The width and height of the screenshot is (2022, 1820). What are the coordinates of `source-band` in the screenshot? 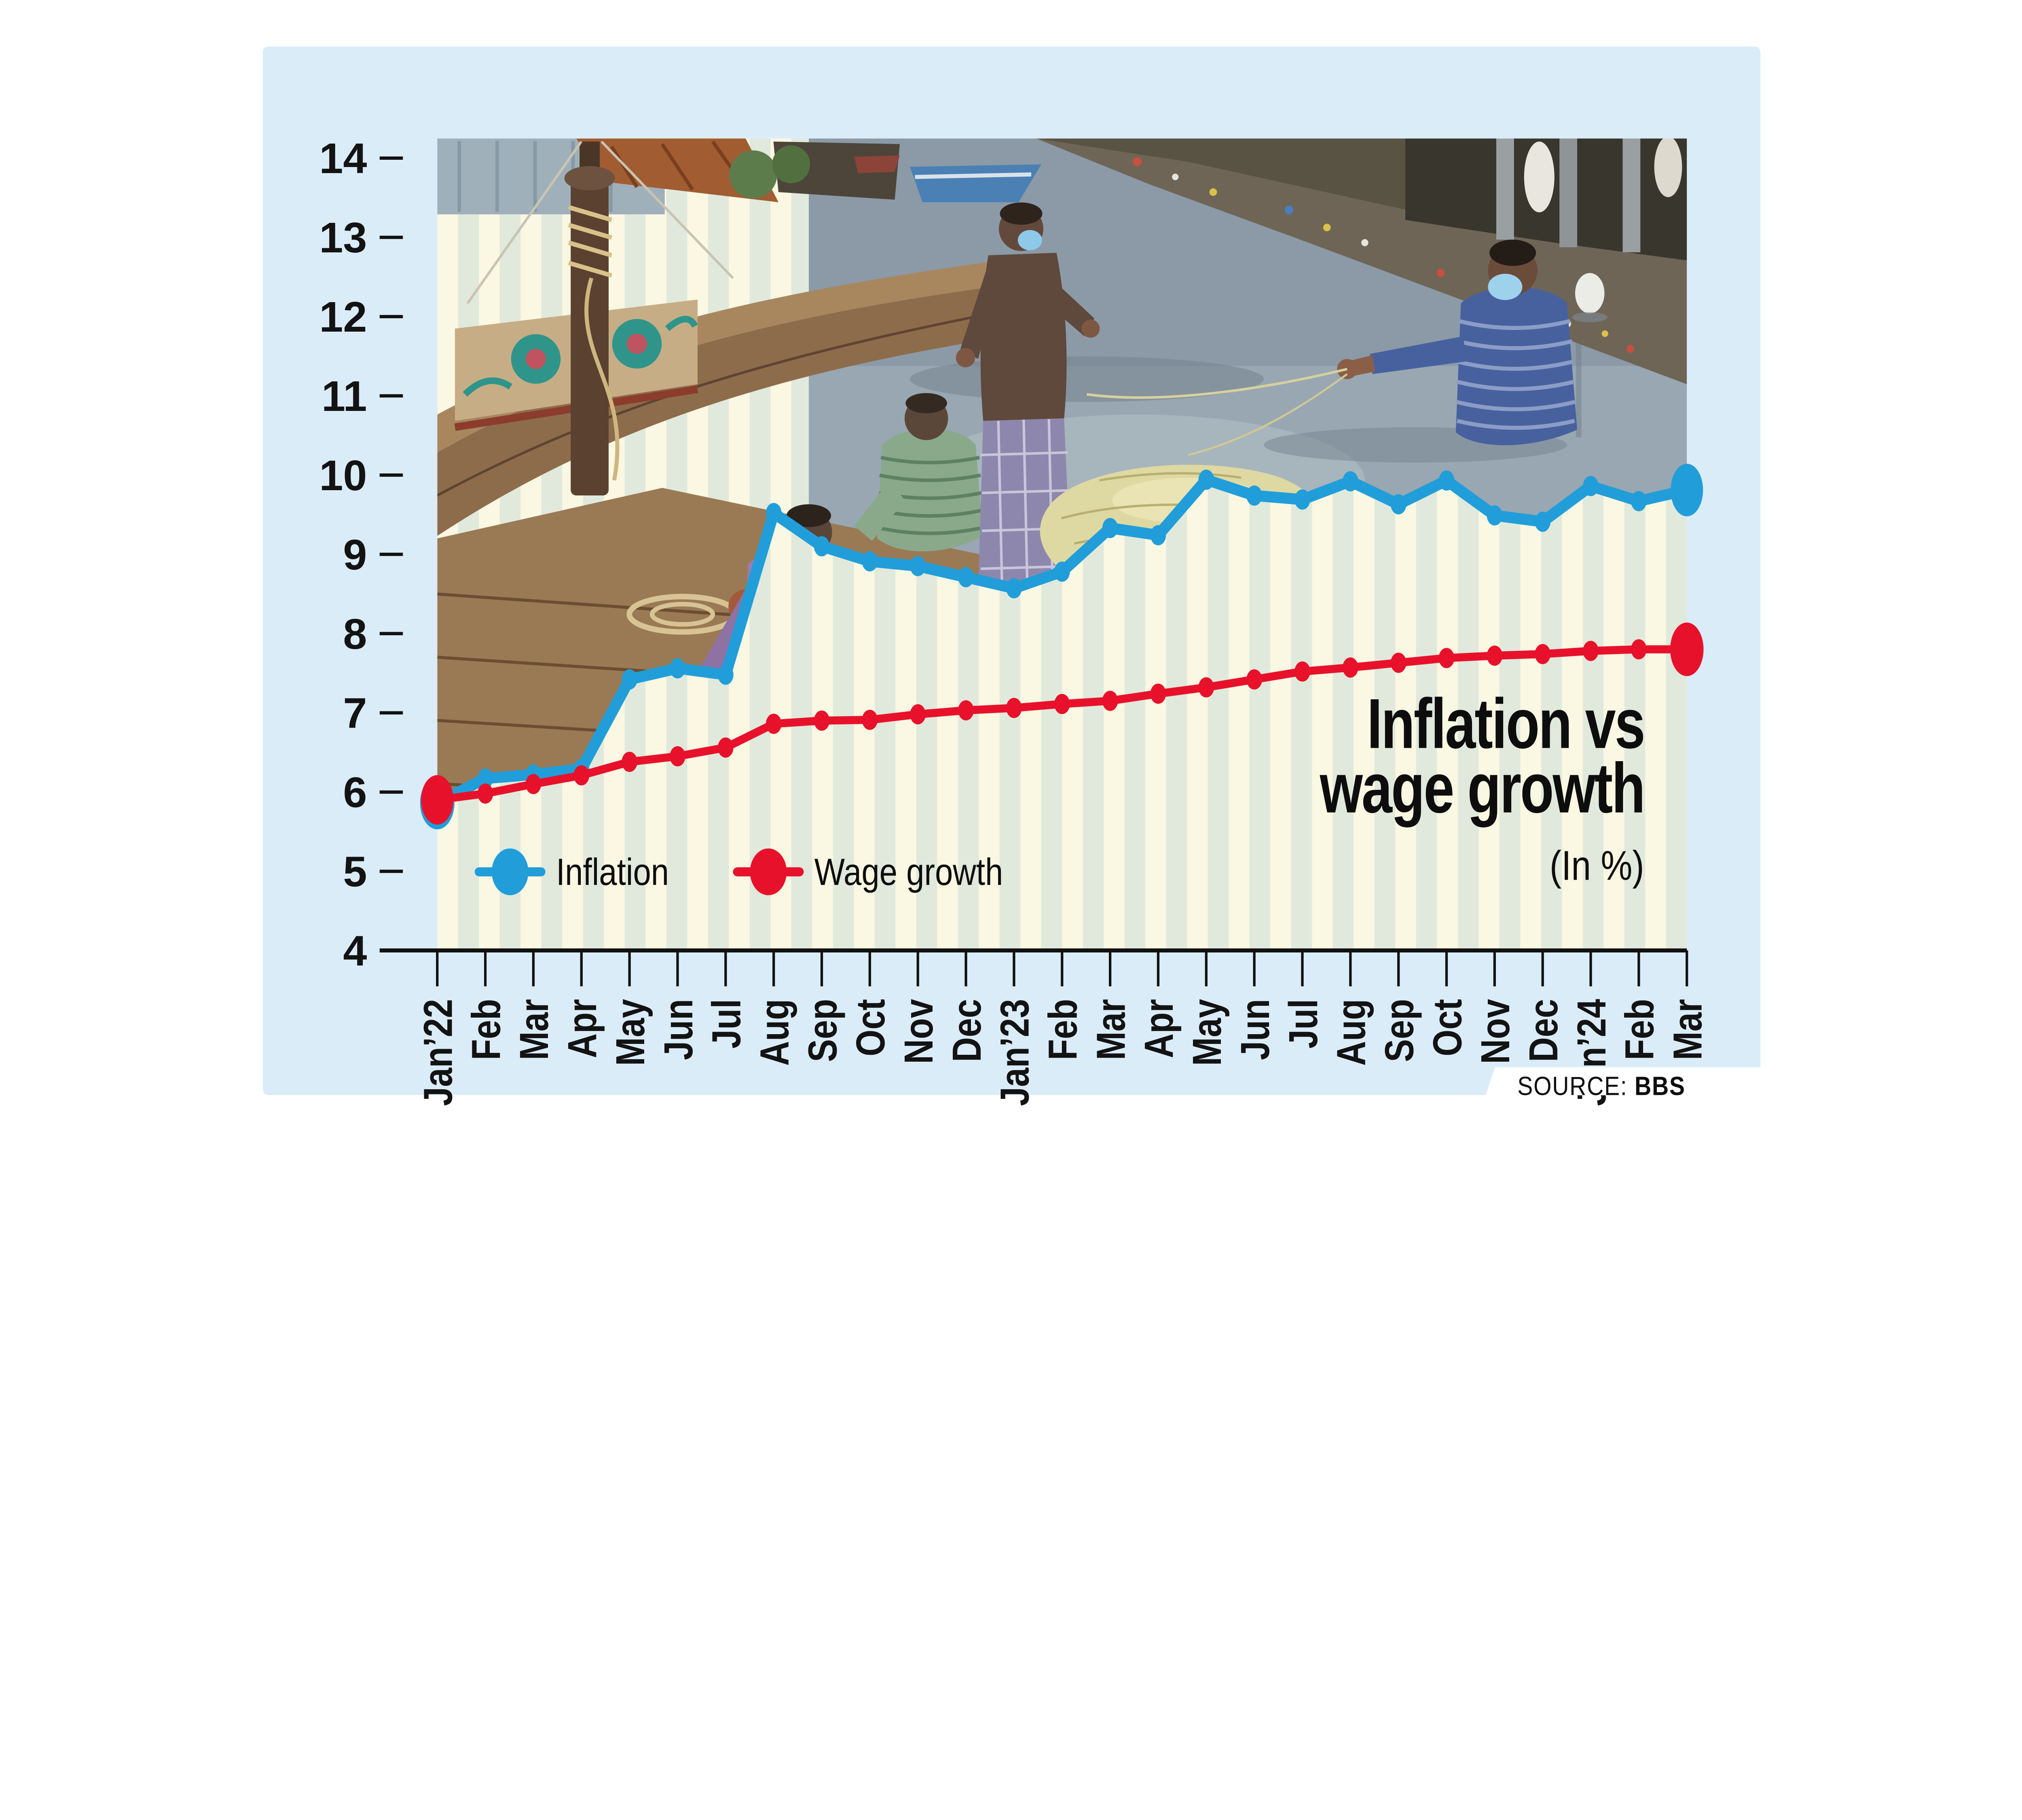 It's located at (1623, 1081).